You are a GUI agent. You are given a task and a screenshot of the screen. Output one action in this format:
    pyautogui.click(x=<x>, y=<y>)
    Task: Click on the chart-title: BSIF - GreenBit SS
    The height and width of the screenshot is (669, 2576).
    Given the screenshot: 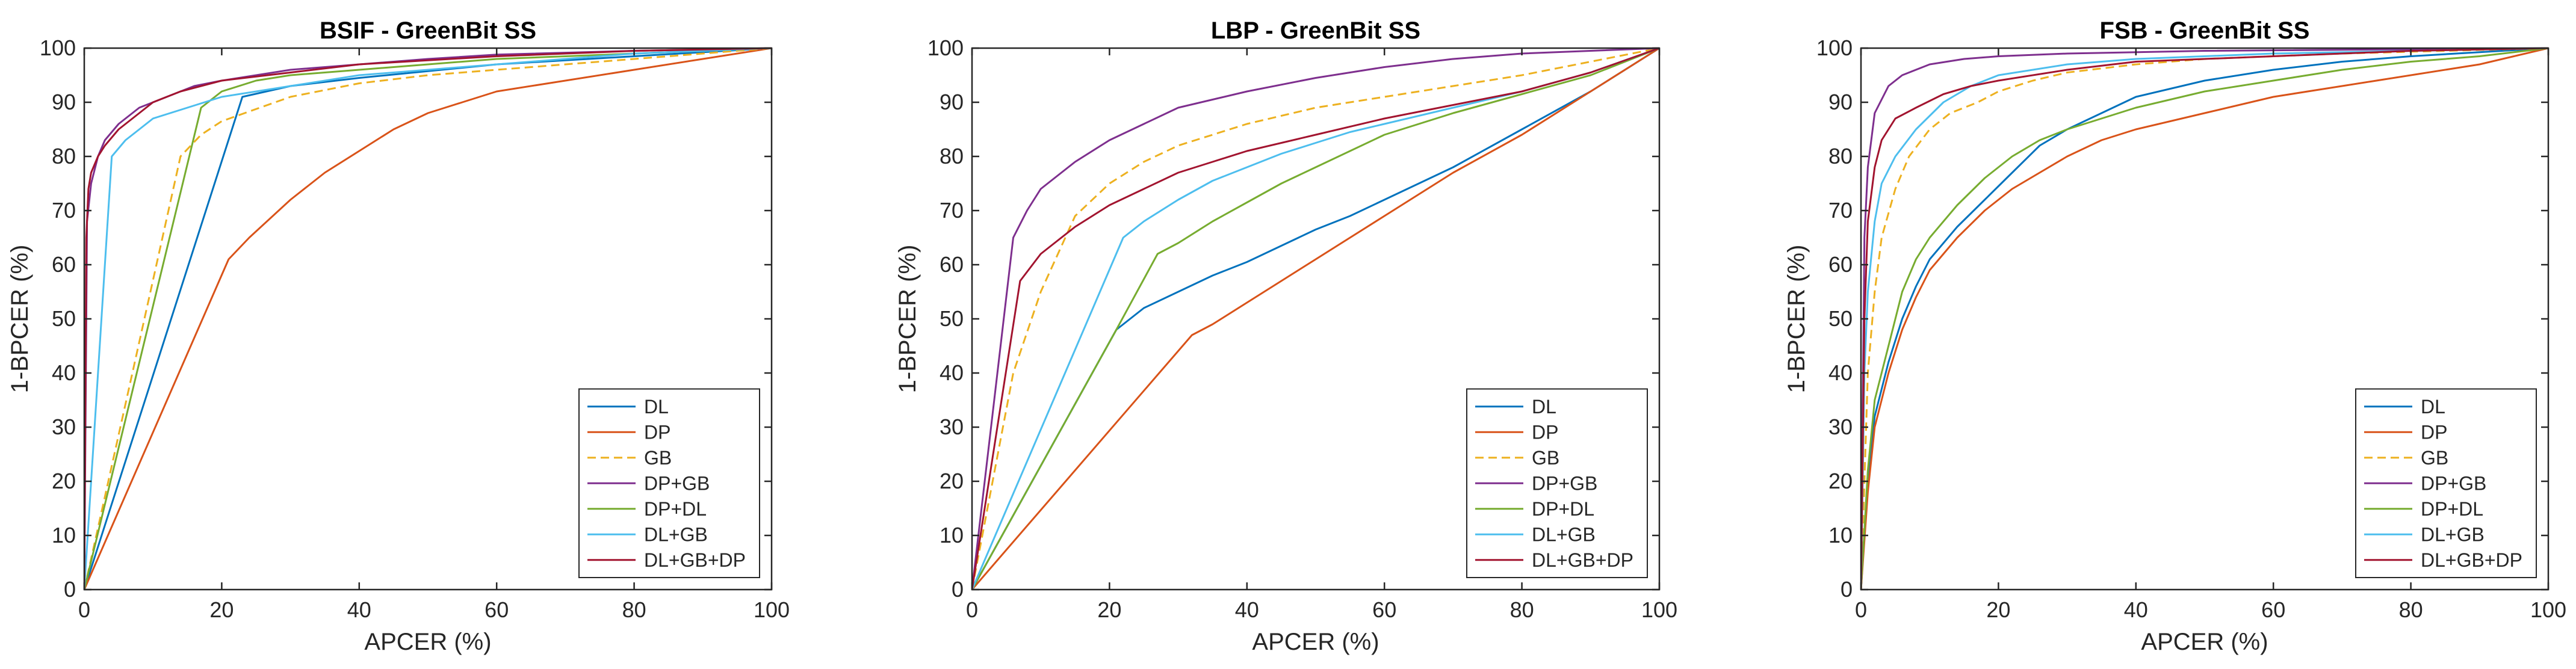 What is the action you would take?
    pyautogui.click(x=428, y=31)
    